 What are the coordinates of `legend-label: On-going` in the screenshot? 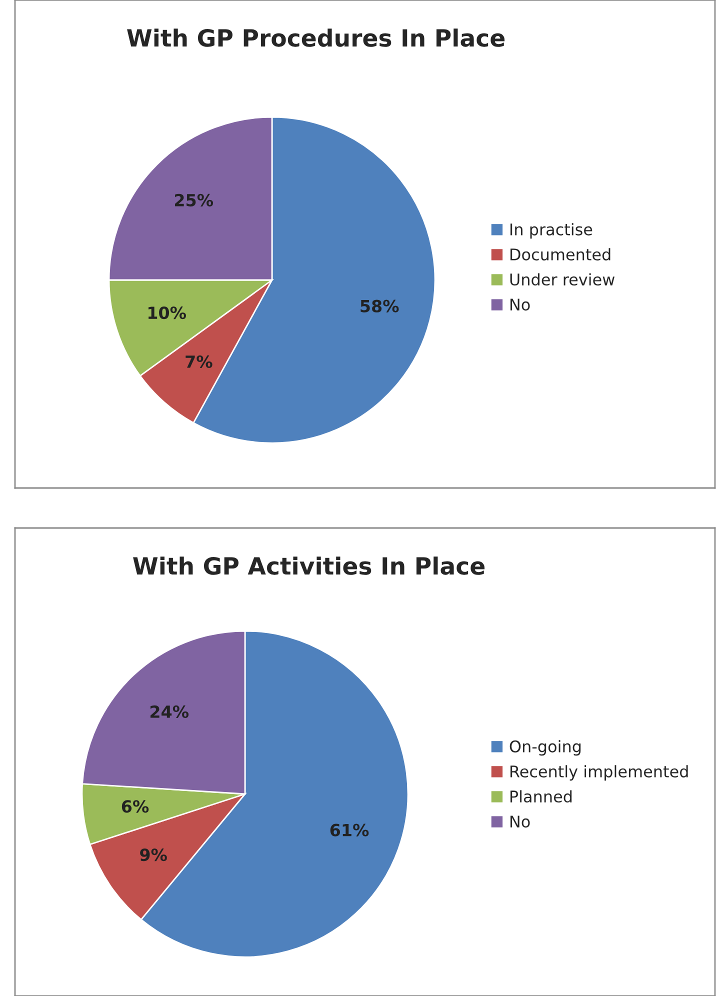 It's located at (545, 748).